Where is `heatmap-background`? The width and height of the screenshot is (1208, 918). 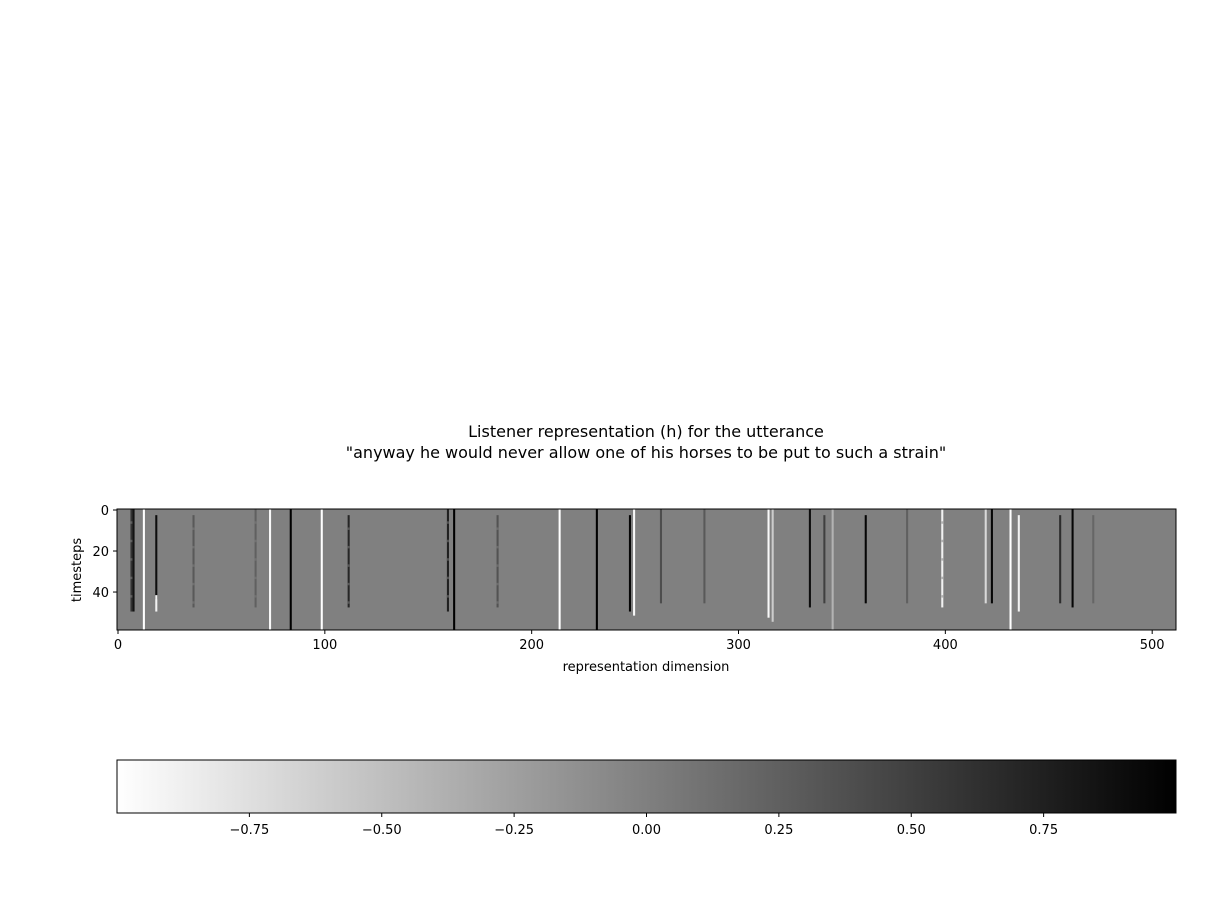 heatmap-background is located at coordinates (646, 569).